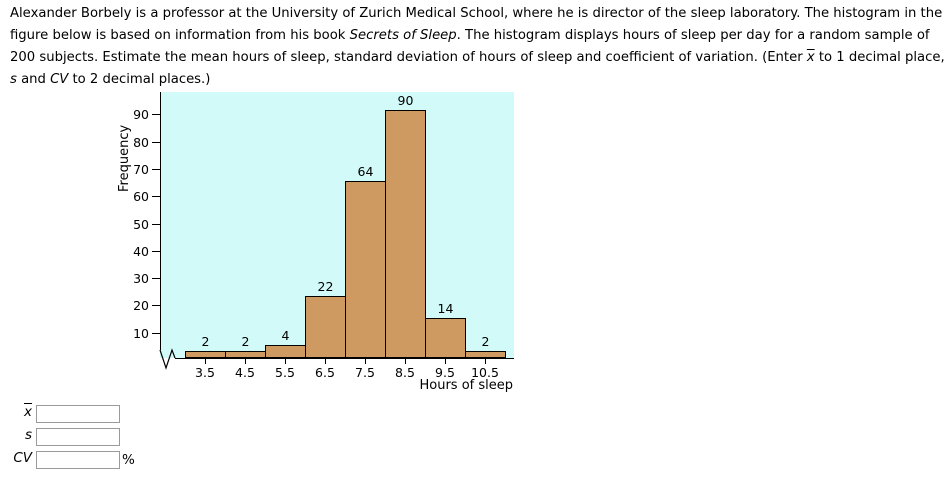 This screenshot has height=481, width=946. Describe the element at coordinates (28, 412) in the screenshot. I see `xbar-input-label: x` at that location.